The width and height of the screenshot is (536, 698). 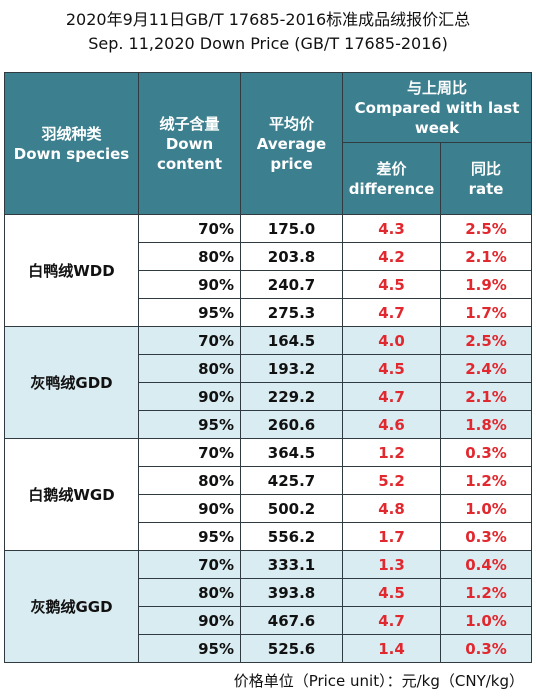 I want to click on header-content-cn: 绒子含量, so click(x=189, y=123).